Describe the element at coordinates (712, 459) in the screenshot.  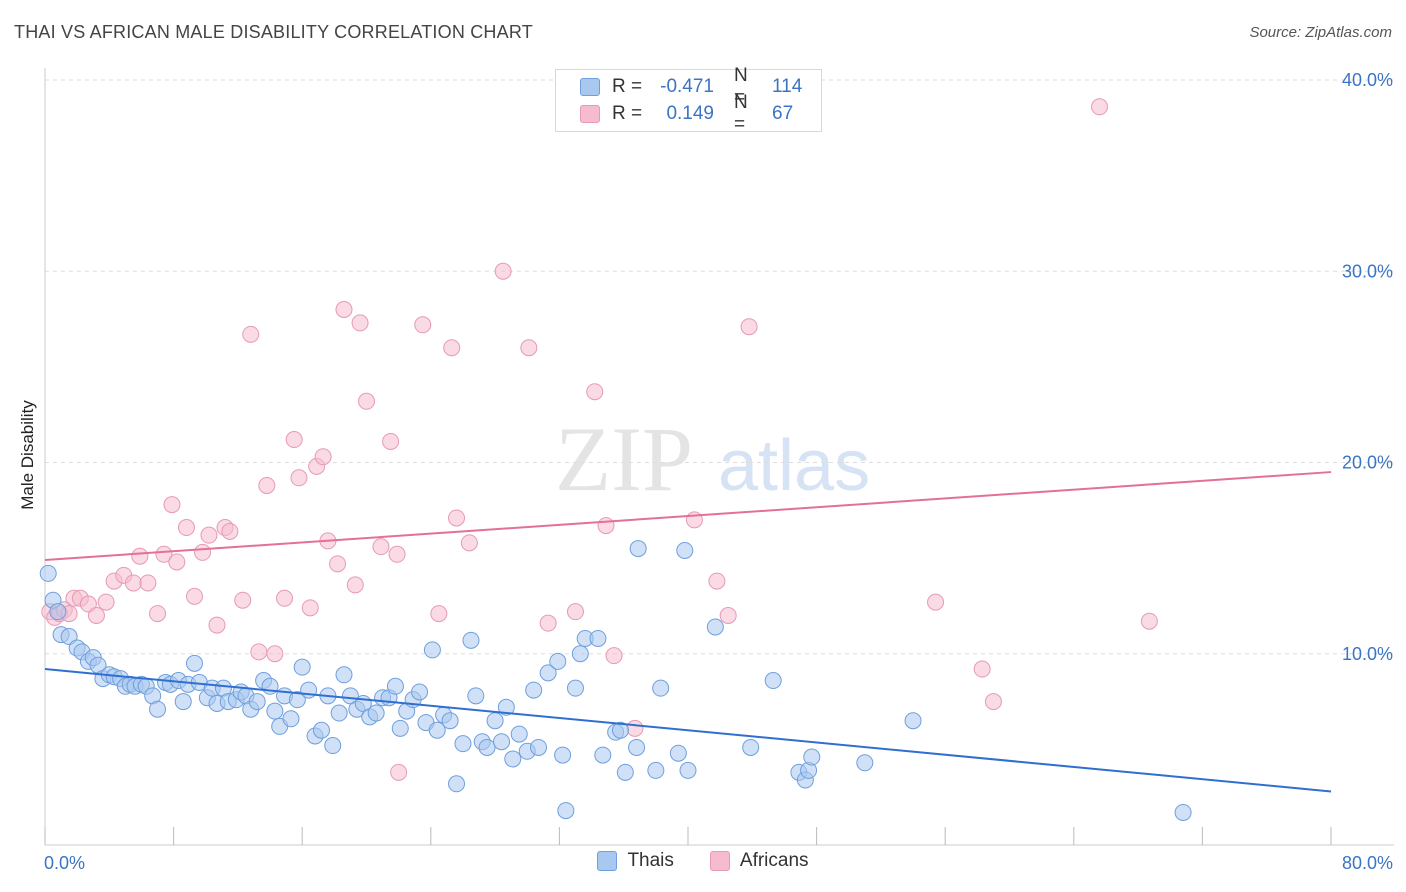
I see `watermark: ZIP atlas` at that location.